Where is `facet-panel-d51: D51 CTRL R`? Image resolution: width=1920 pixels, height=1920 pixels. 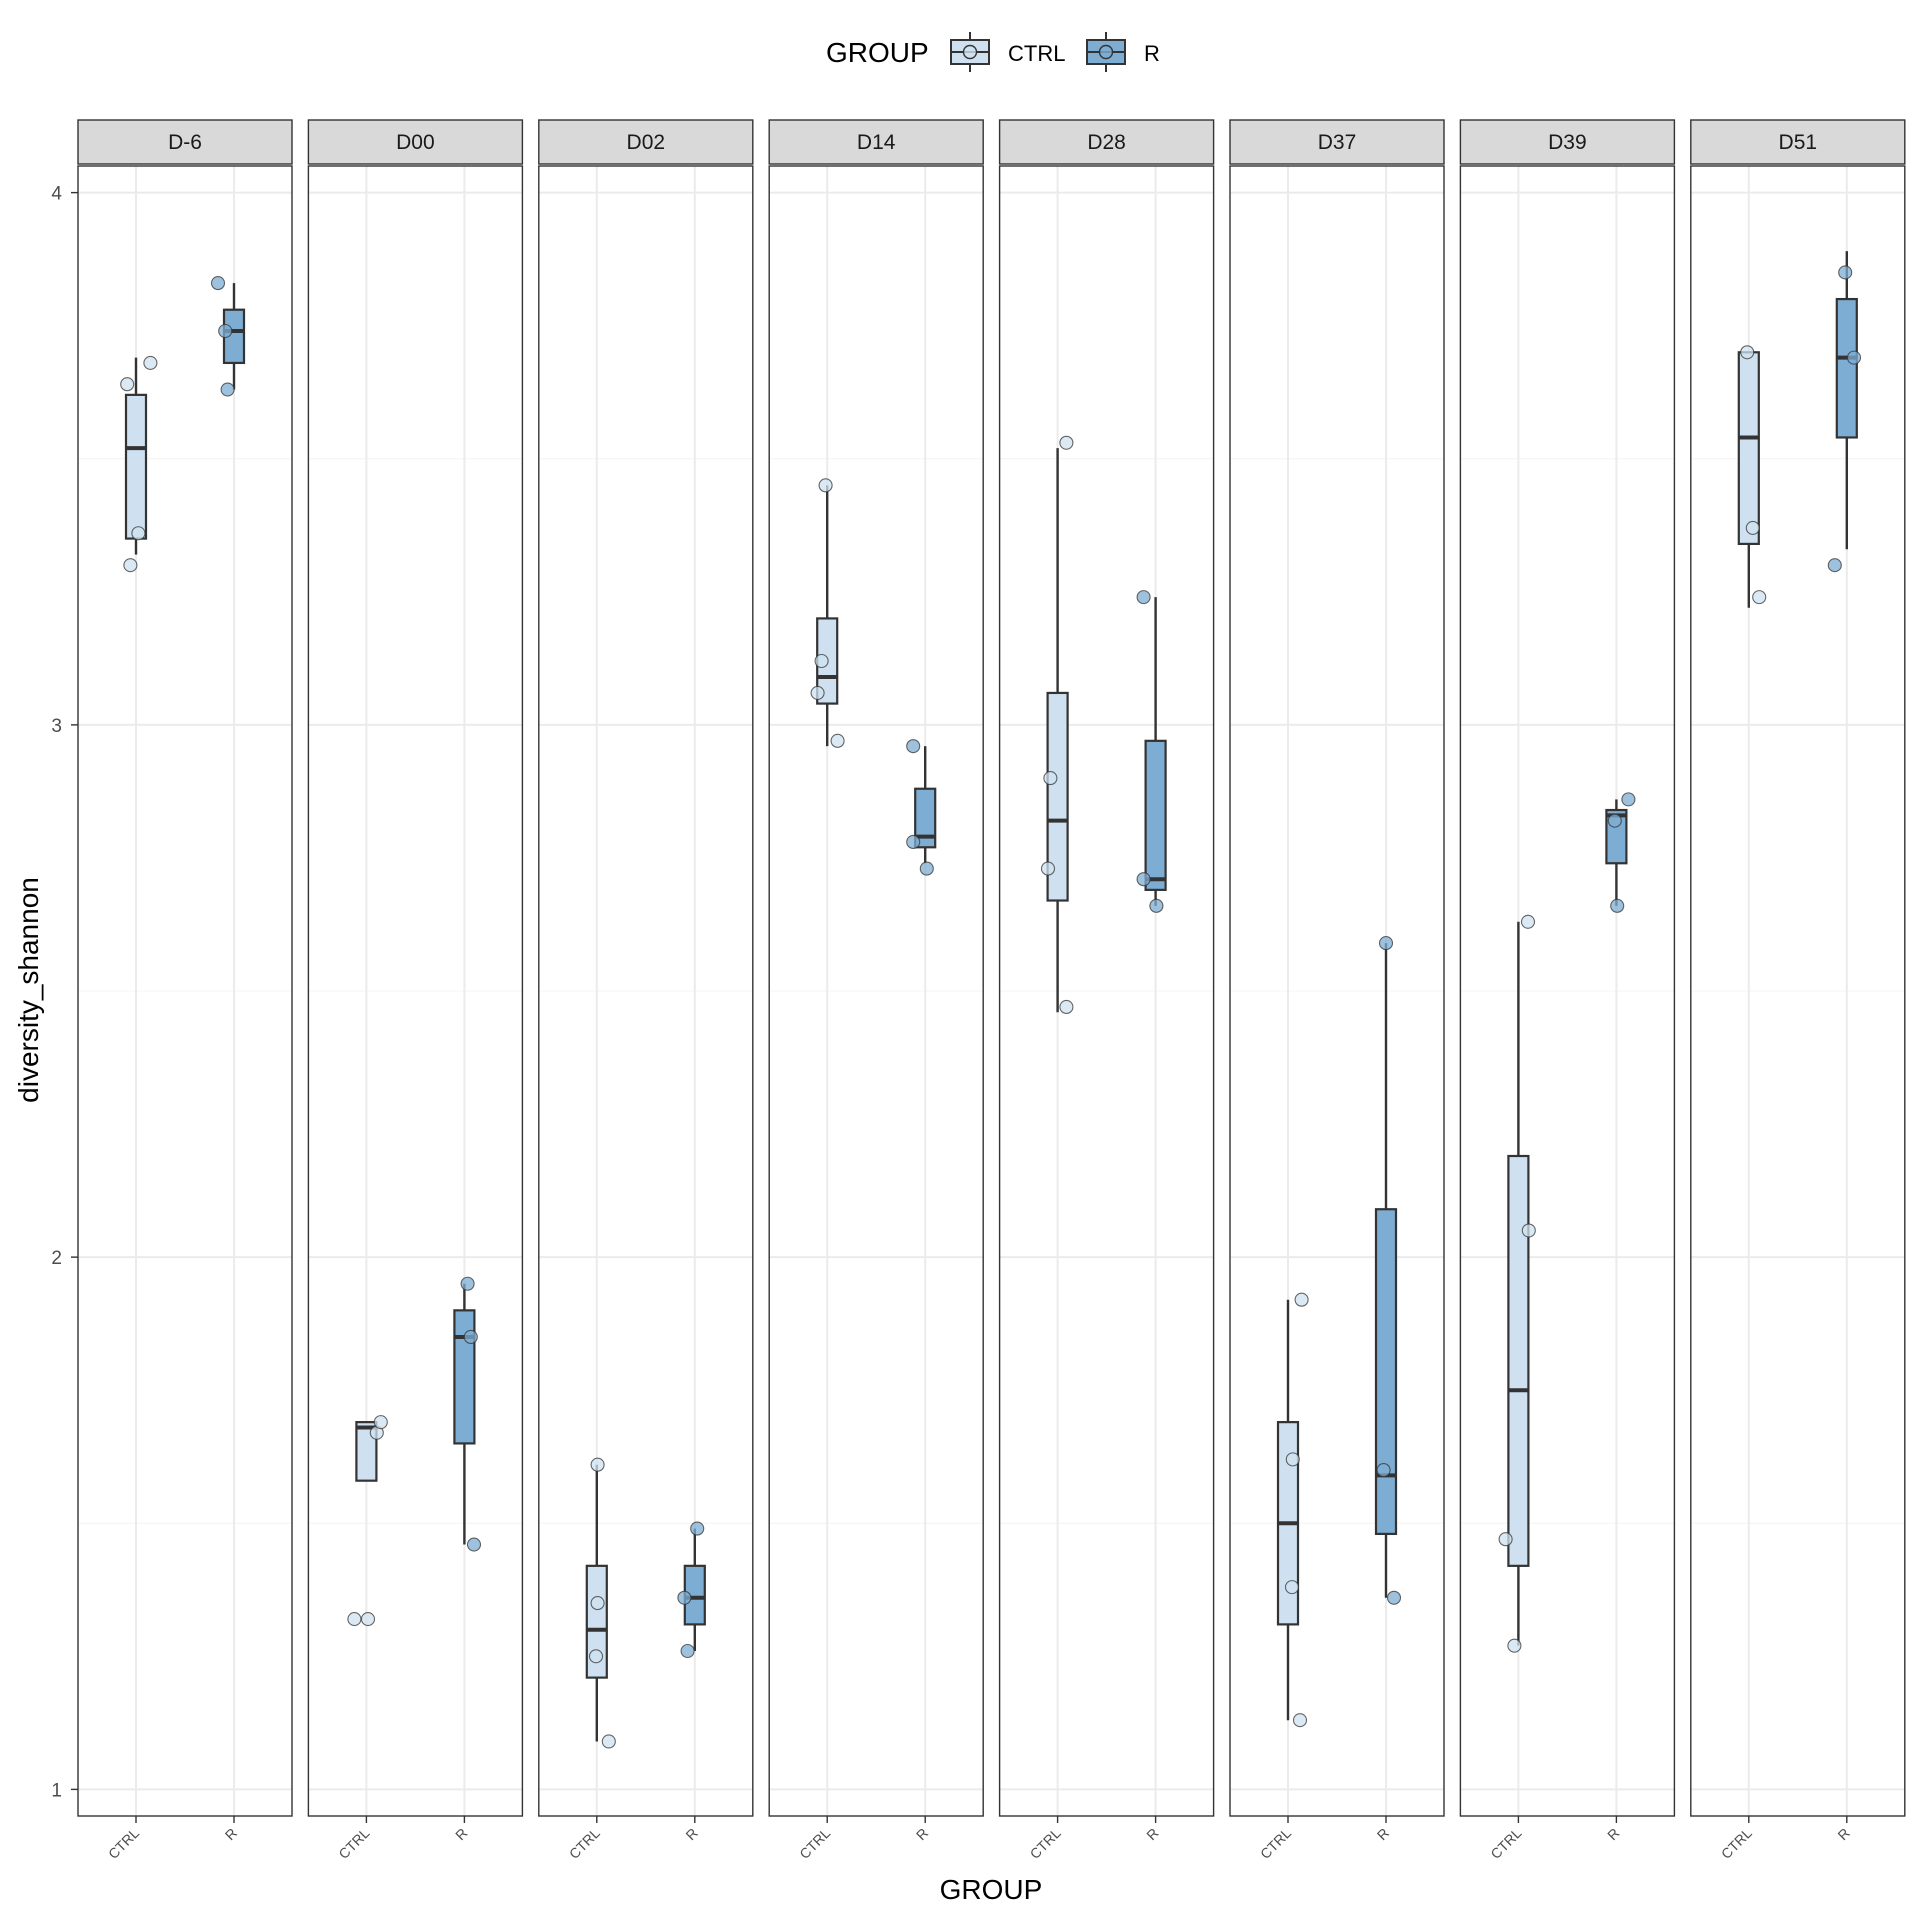 facet-panel-d51: D51 CTRL R is located at coordinates (1798, 990).